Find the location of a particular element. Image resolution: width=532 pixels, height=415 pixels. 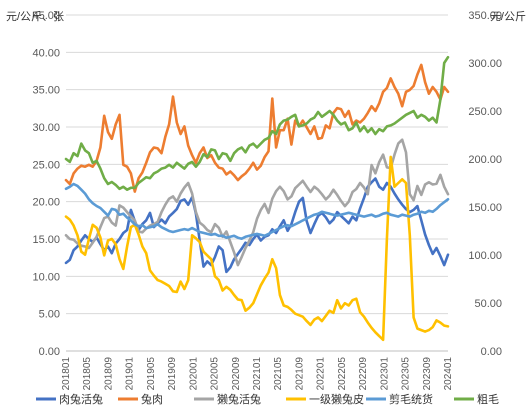

x-tick-label: 201909 is located at coordinates (172, 374).